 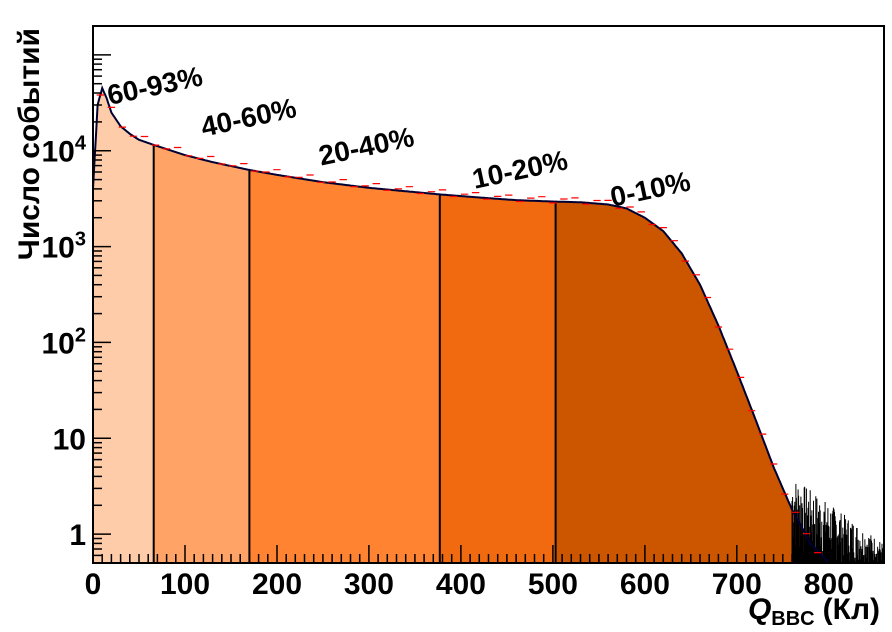 I want to click on y-tick-label: 10, so click(x=69, y=439).